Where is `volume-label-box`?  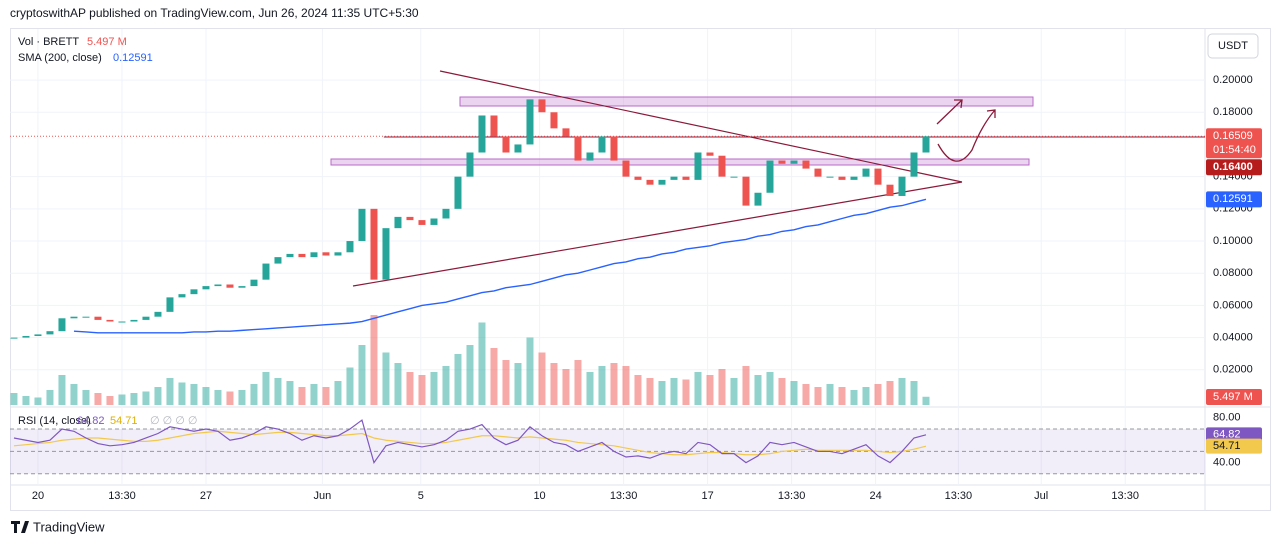
volume-label-box is located at coordinates (1234, 397).